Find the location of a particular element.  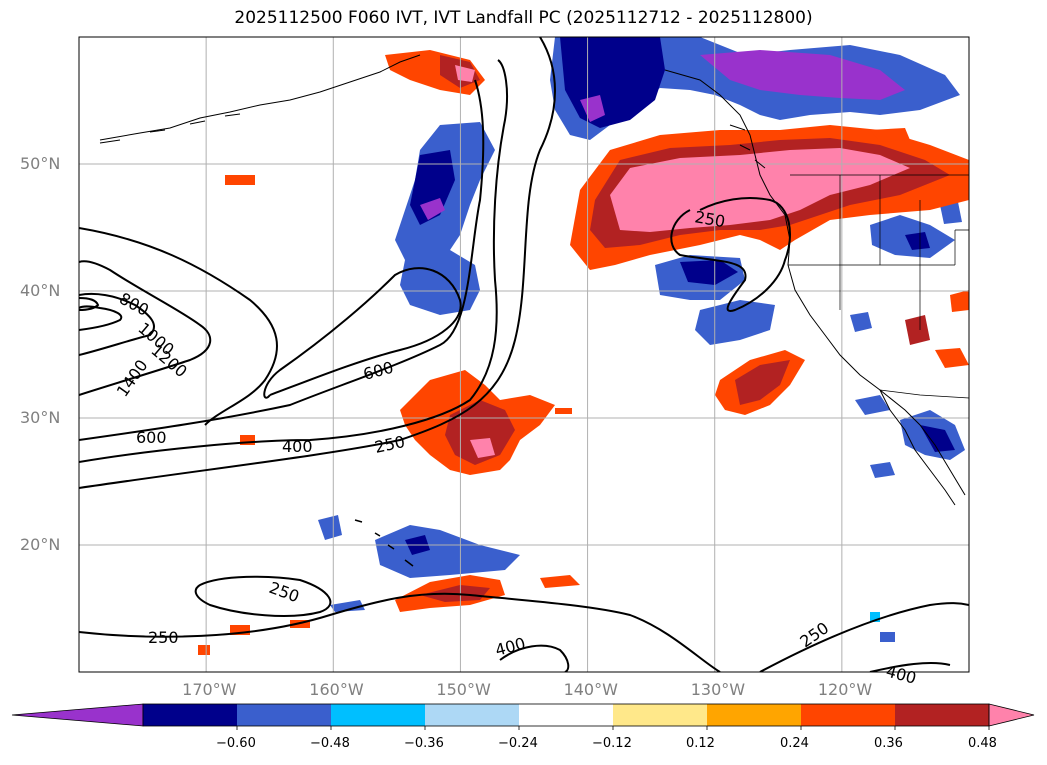

negative-region-hawaii is located at coordinates (447, 551).